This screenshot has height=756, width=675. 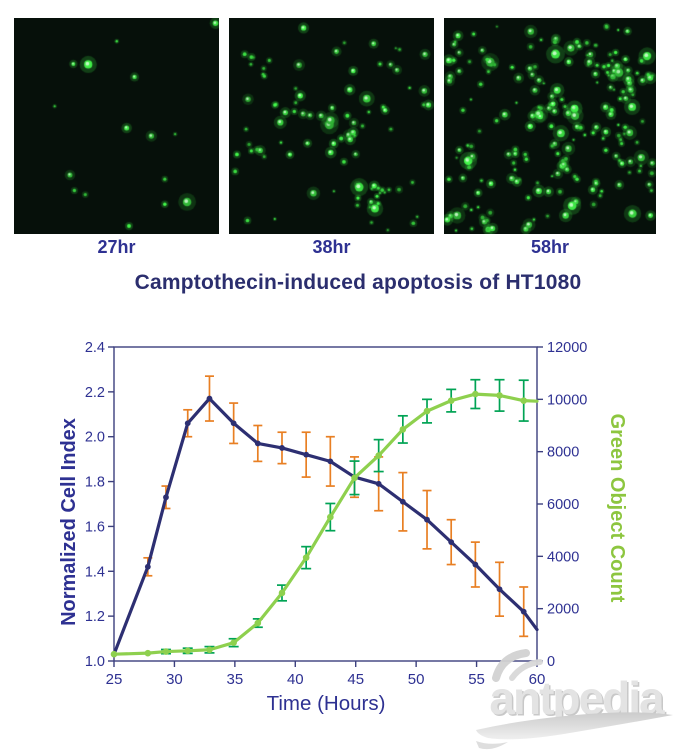 I want to click on svg-text: 40, so click(x=295, y=679).